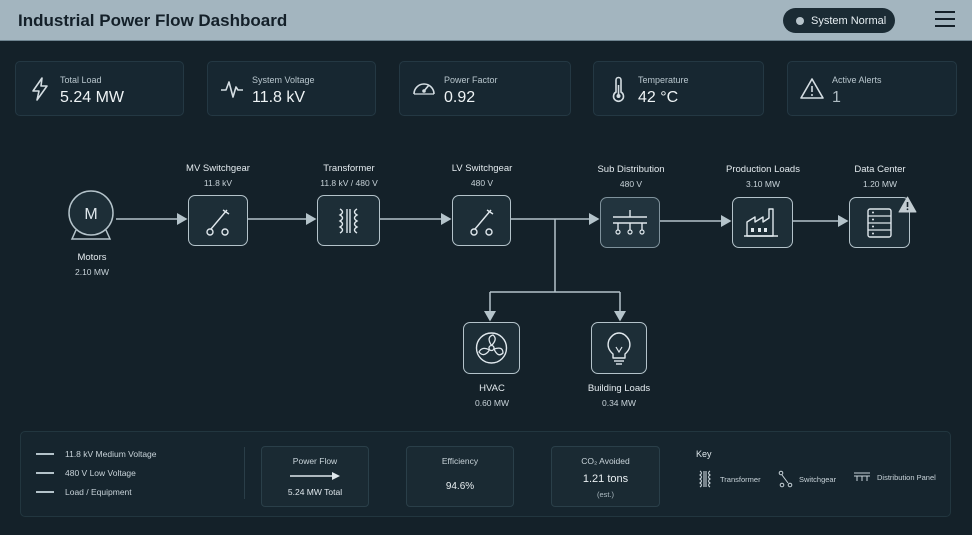 This screenshot has height=535, width=972. I want to click on stat-value: 5.24 MW Total, so click(315, 492).